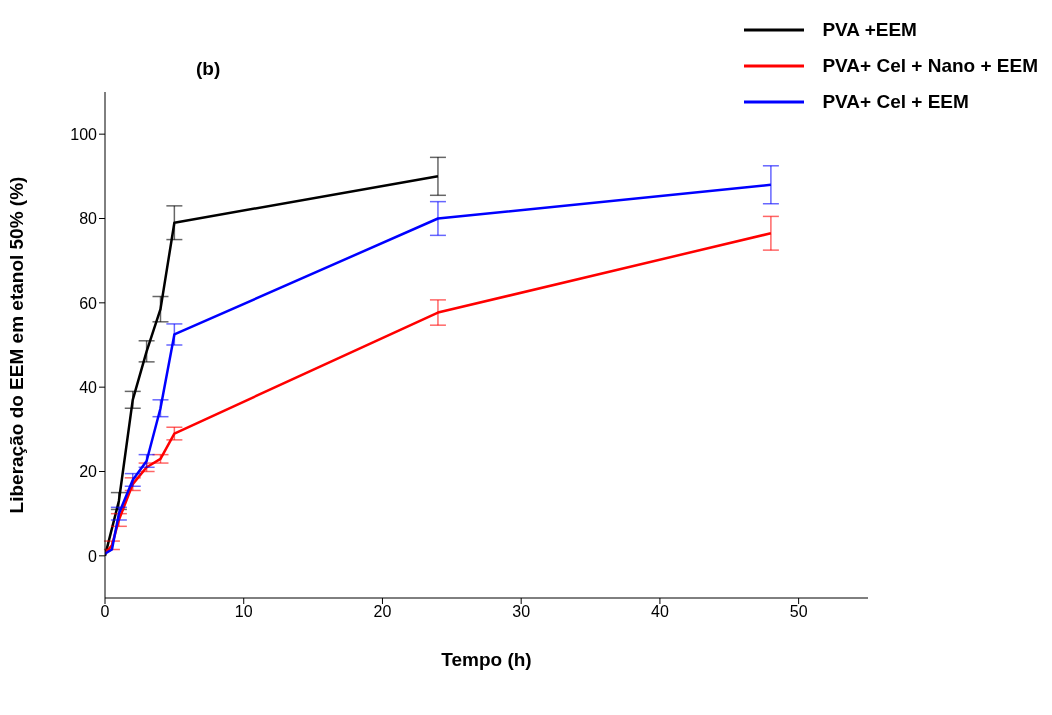 The image size is (1052, 715). I want to click on x-tick-label: 30, so click(521, 612).